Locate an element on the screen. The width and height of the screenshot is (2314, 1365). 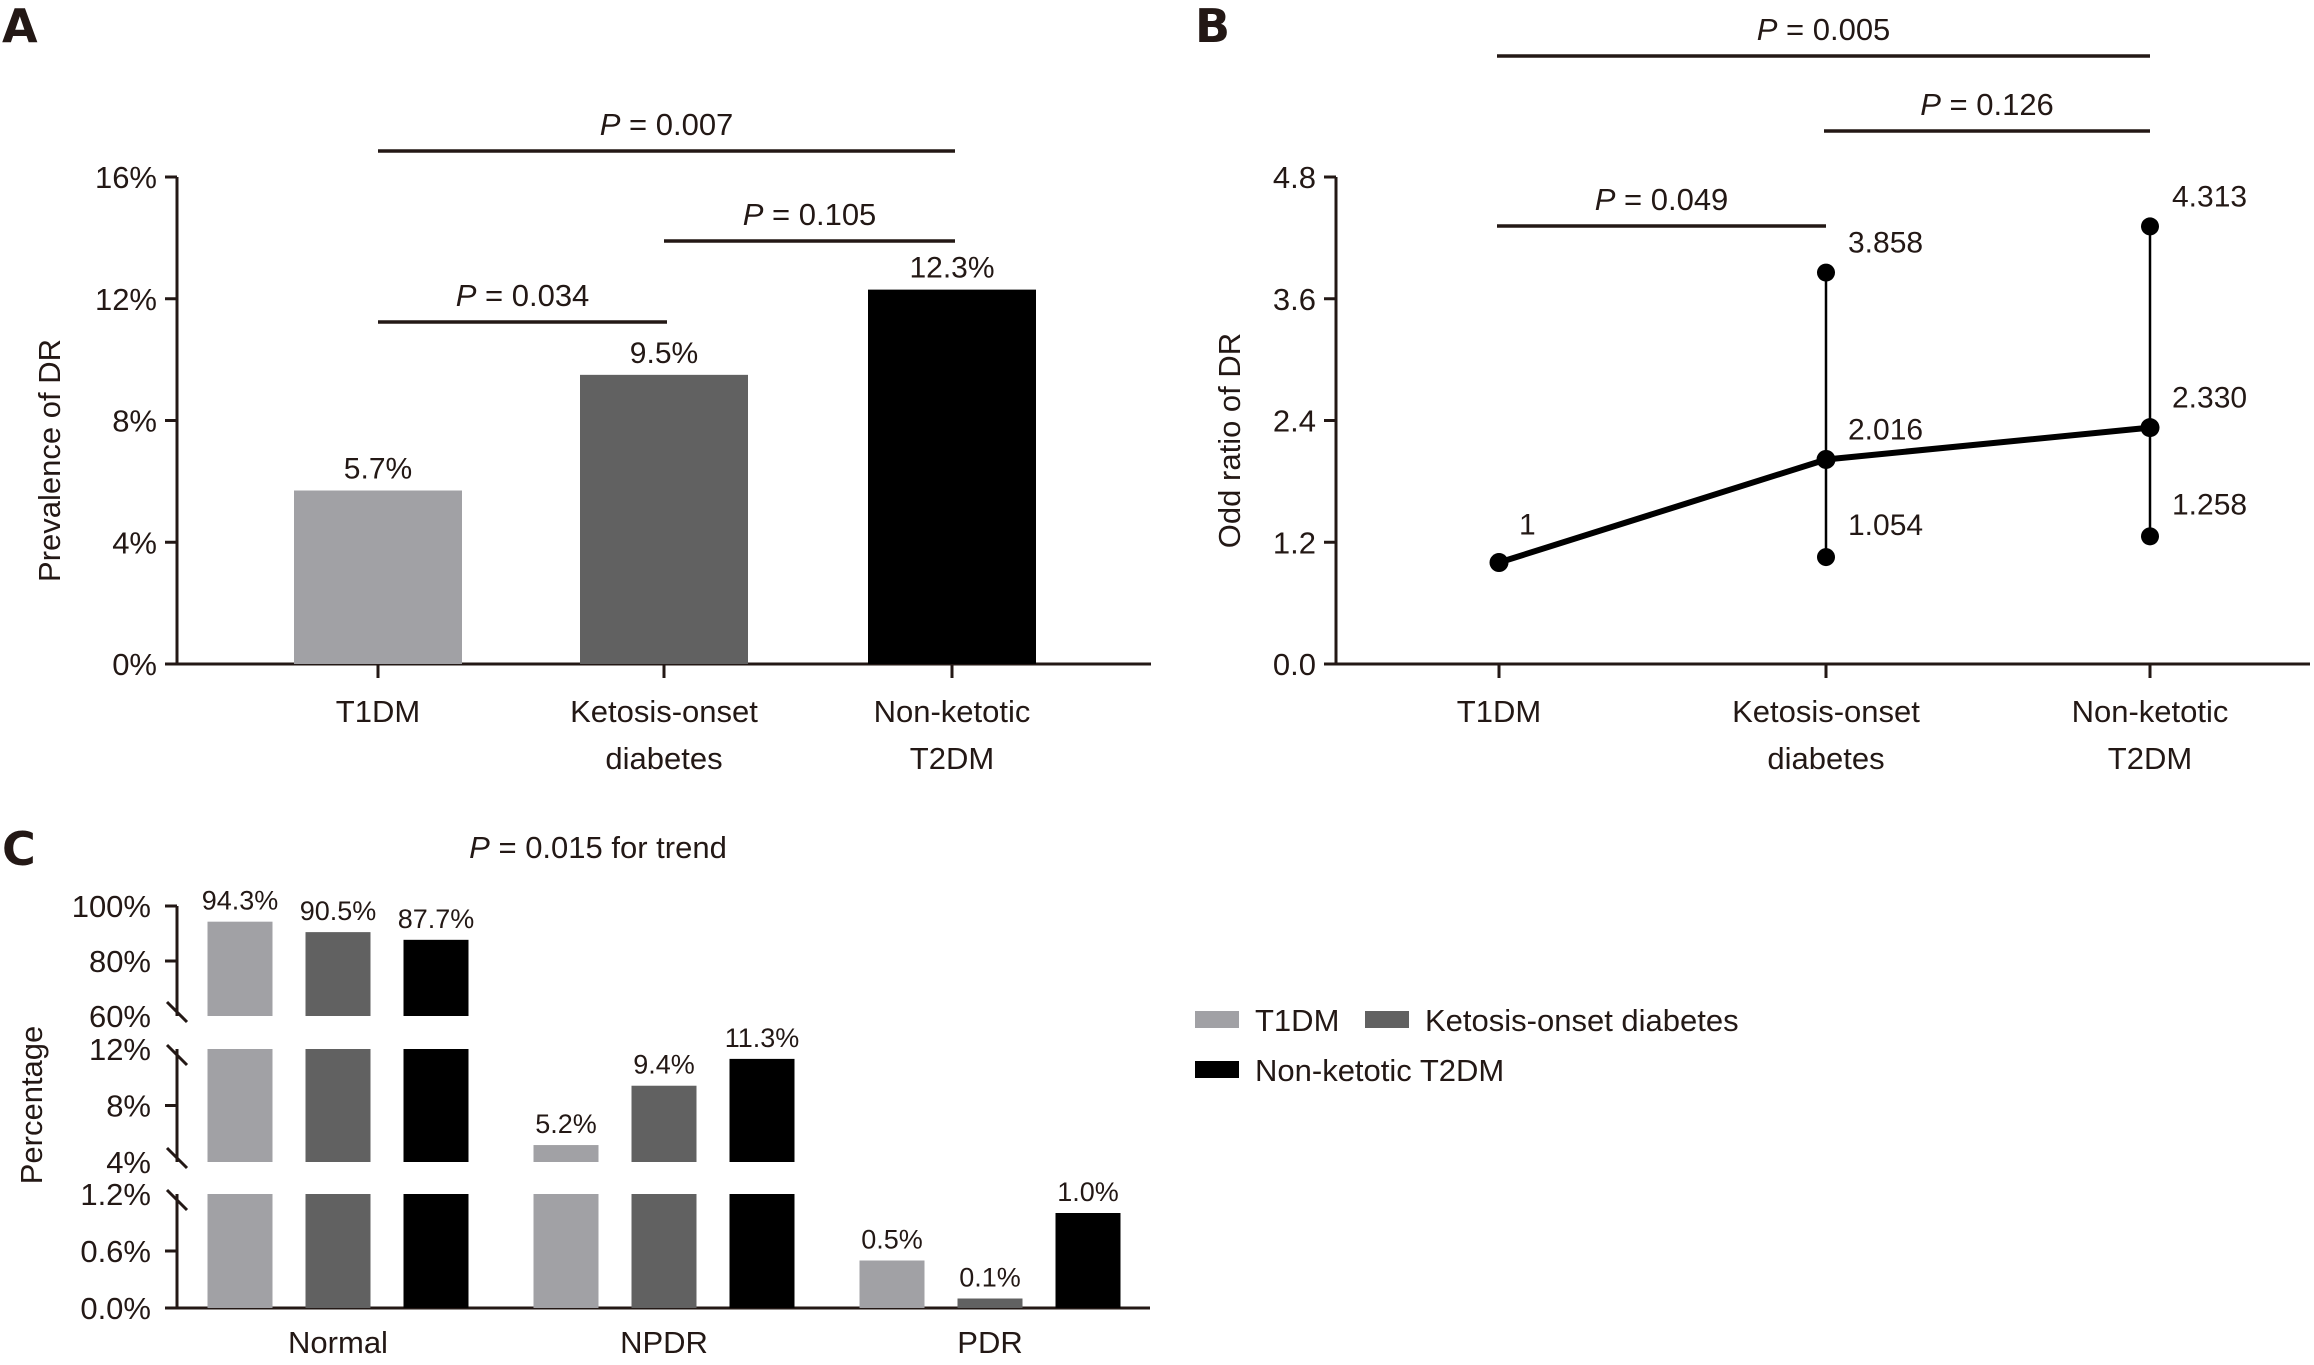
chart-subtitle-trend-p: P = 0.015 for trend is located at coordinates (598, 847).